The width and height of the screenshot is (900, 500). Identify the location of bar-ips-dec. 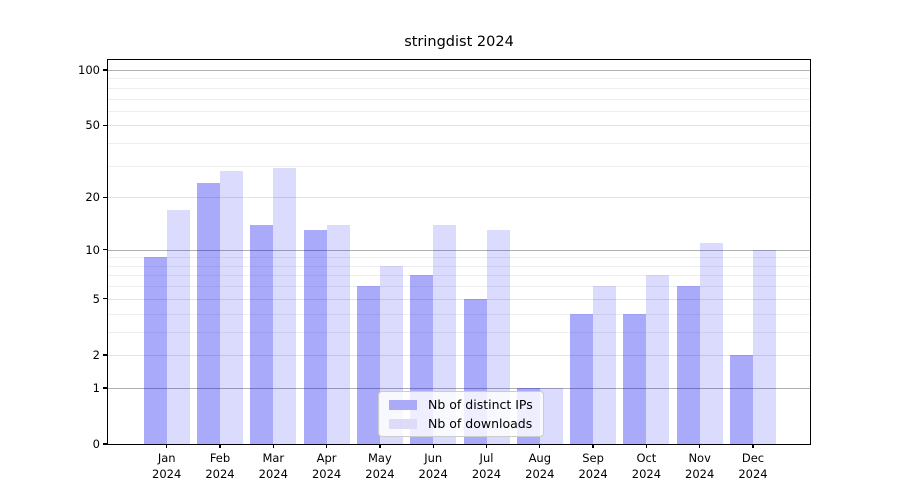
(741, 399).